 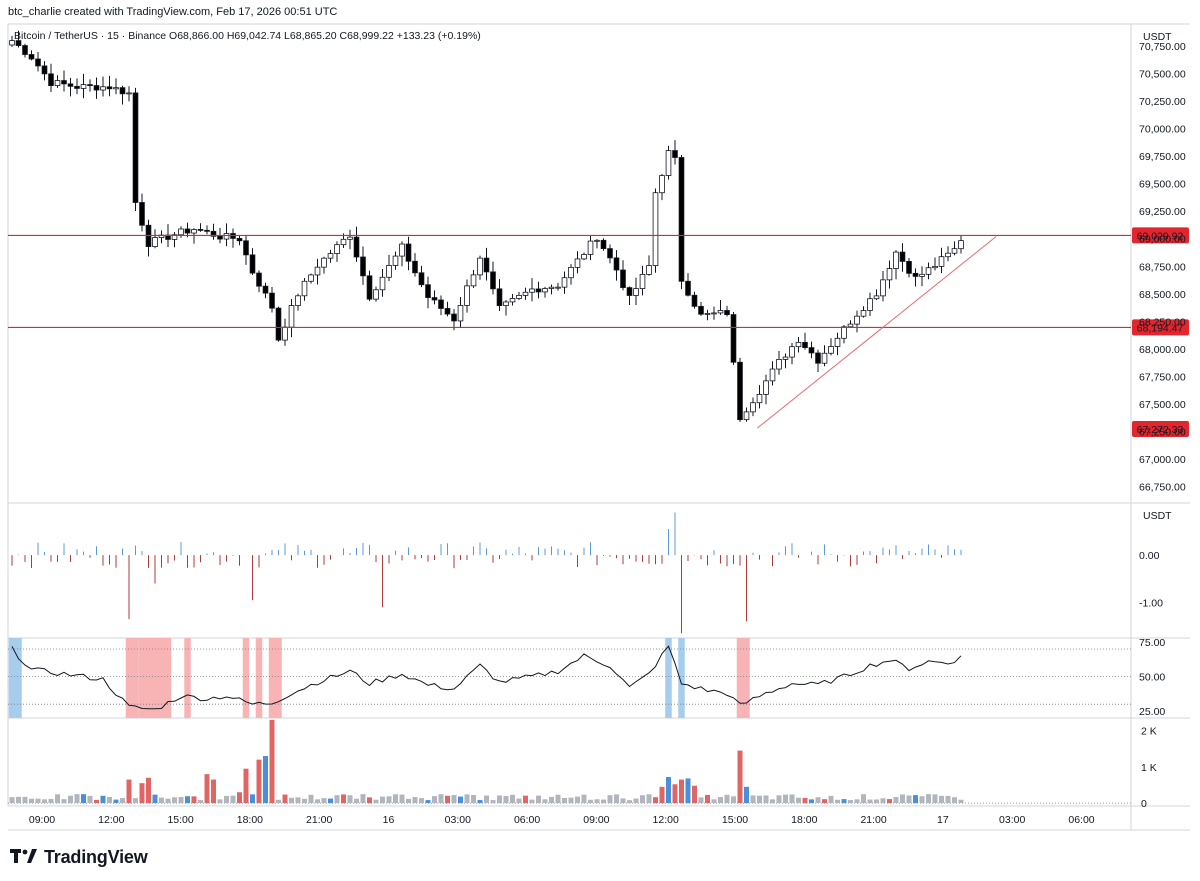 What do you see at coordinates (79, 857) in the screenshot?
I see `footer-logo: TradingView` at bounding box center [79, 857].